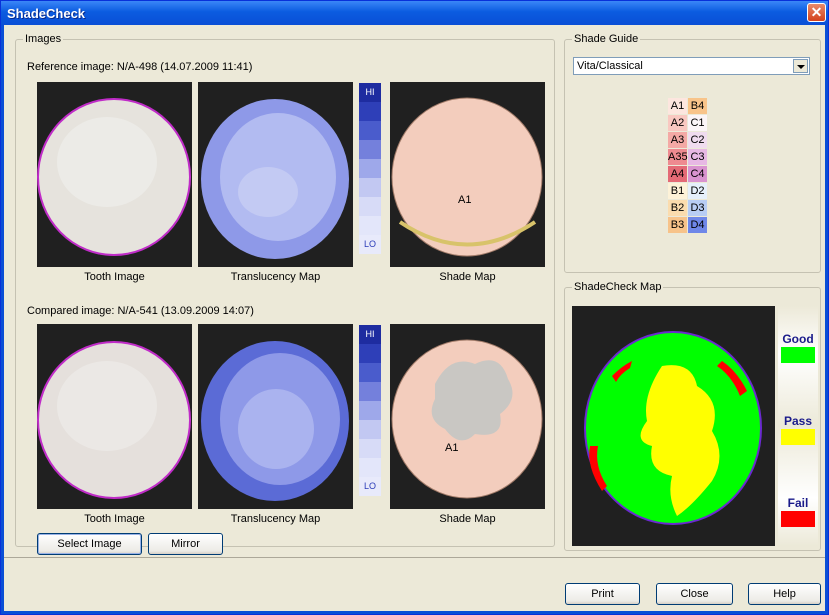 The image size is (829, 615). What do you see at coordinates (784, 594) in the screenshot?
I see `help-button: Help` at bounding box center [784, 594].